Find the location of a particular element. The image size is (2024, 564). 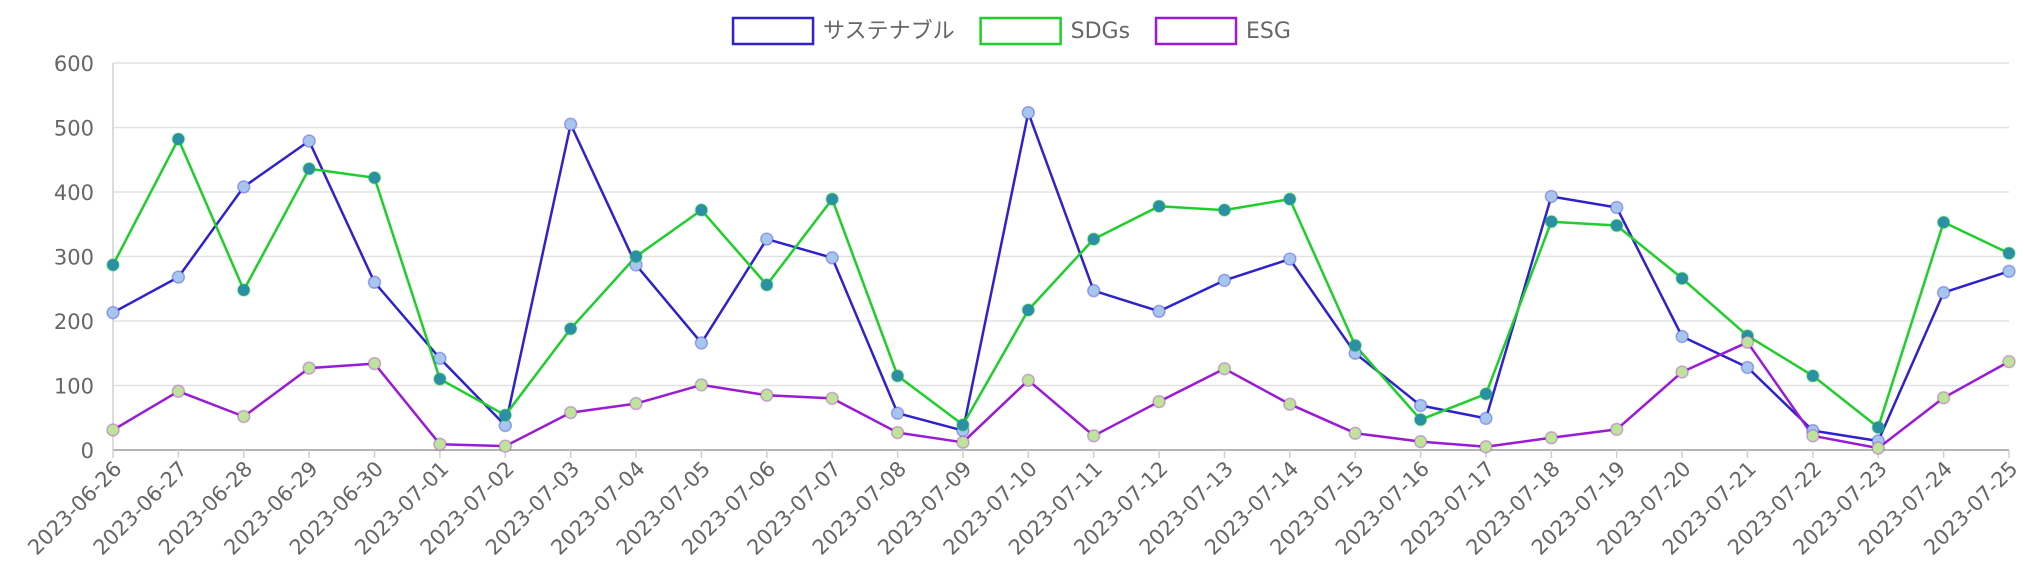

legend-label: ESG is located at coordinates (1268, 31).